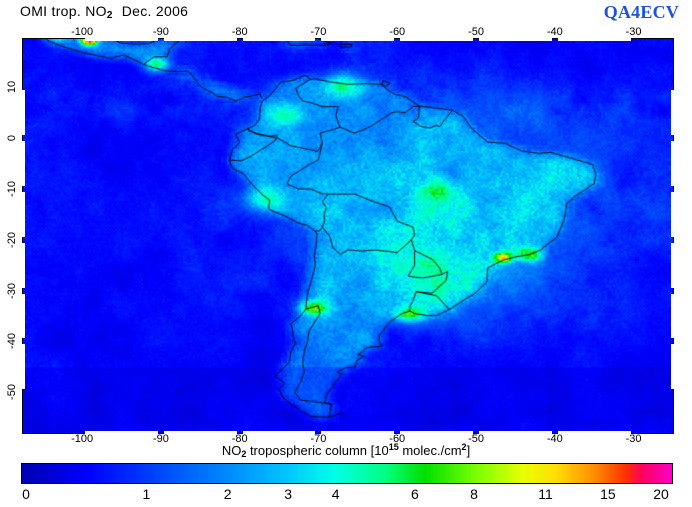  I want to click on colorbar, so click(347, 473).